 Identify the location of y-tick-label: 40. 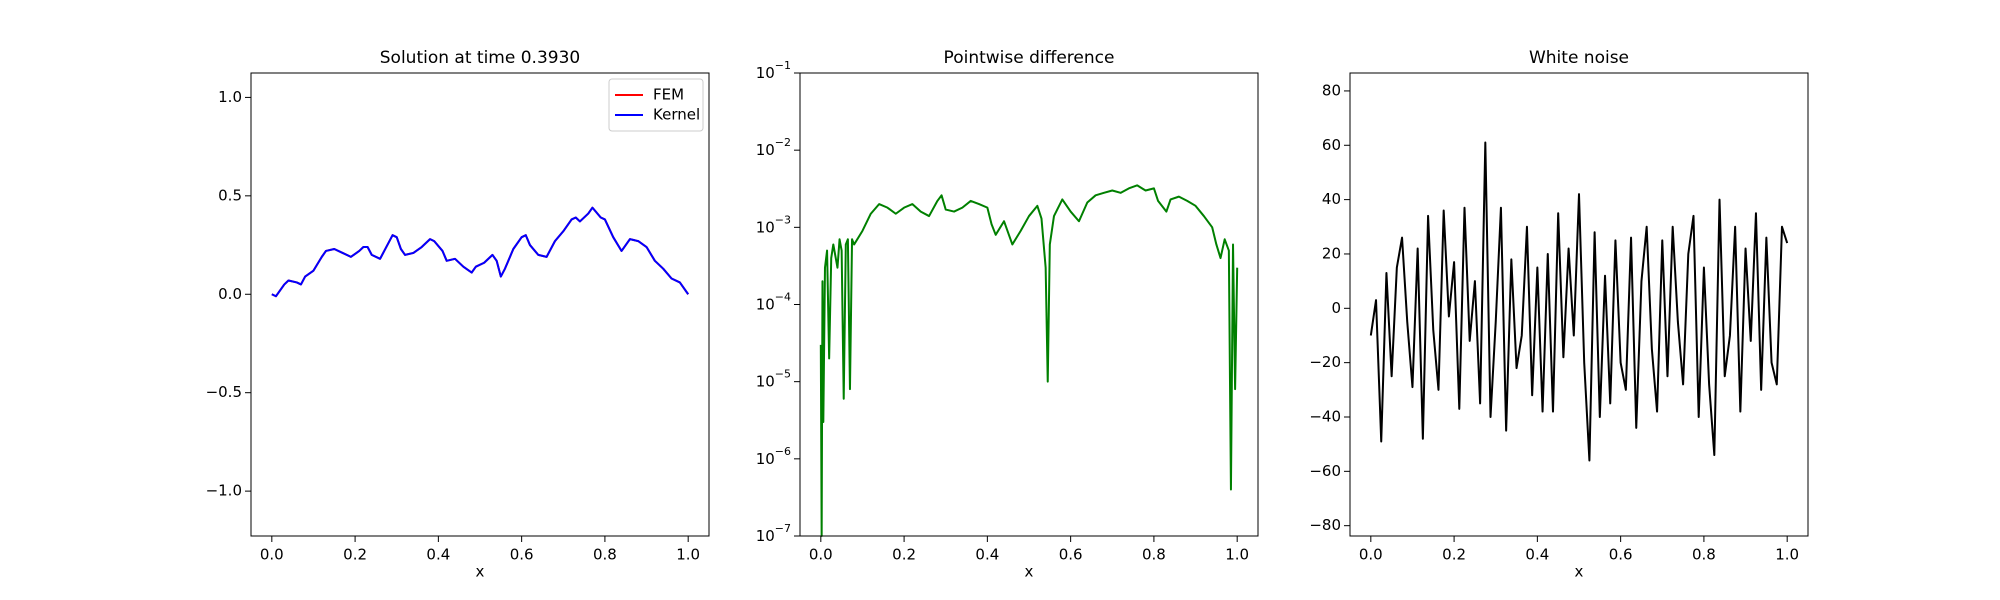
(1331, 199).